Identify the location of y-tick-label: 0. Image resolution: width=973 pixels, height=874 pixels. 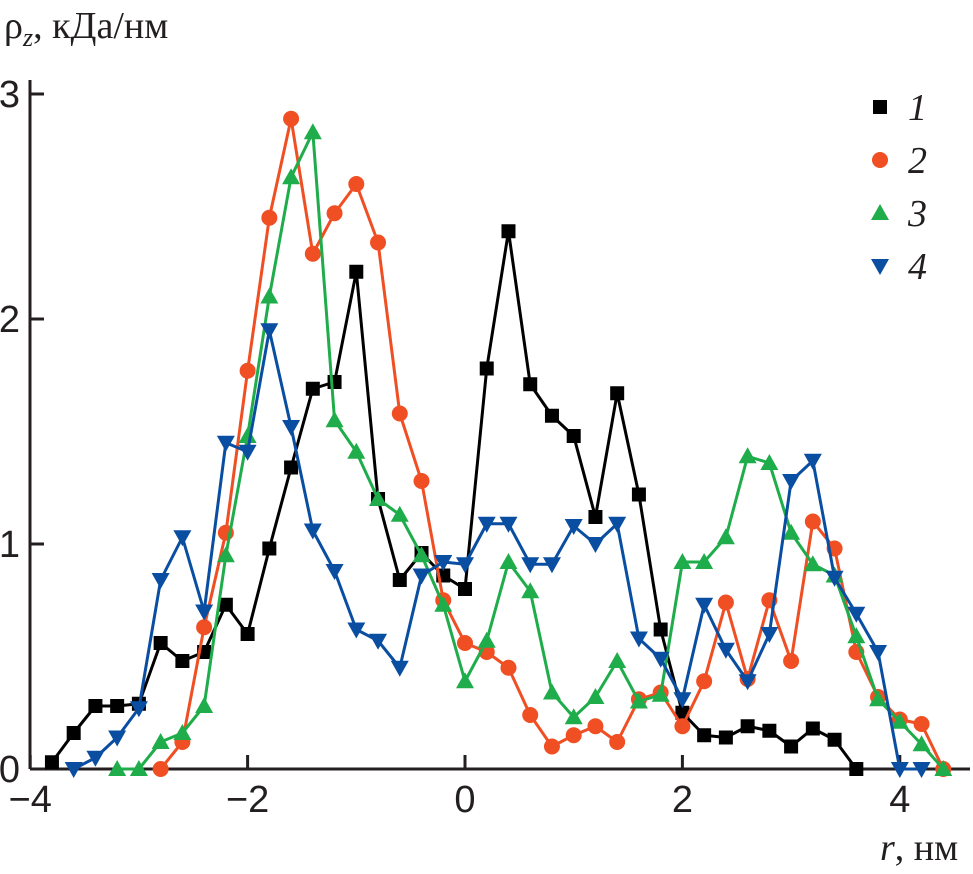
(10, 770).